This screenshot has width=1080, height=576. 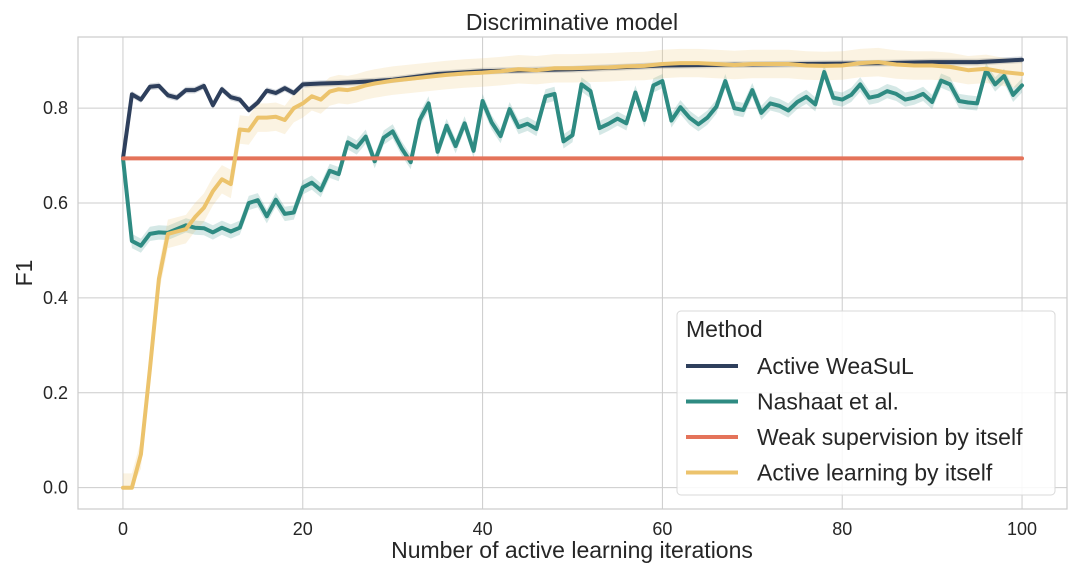 What do you see at coordinates (55, 393) in the screenshot?
I see `y-tick-label: 0.2` at bounding box center [55, 393].